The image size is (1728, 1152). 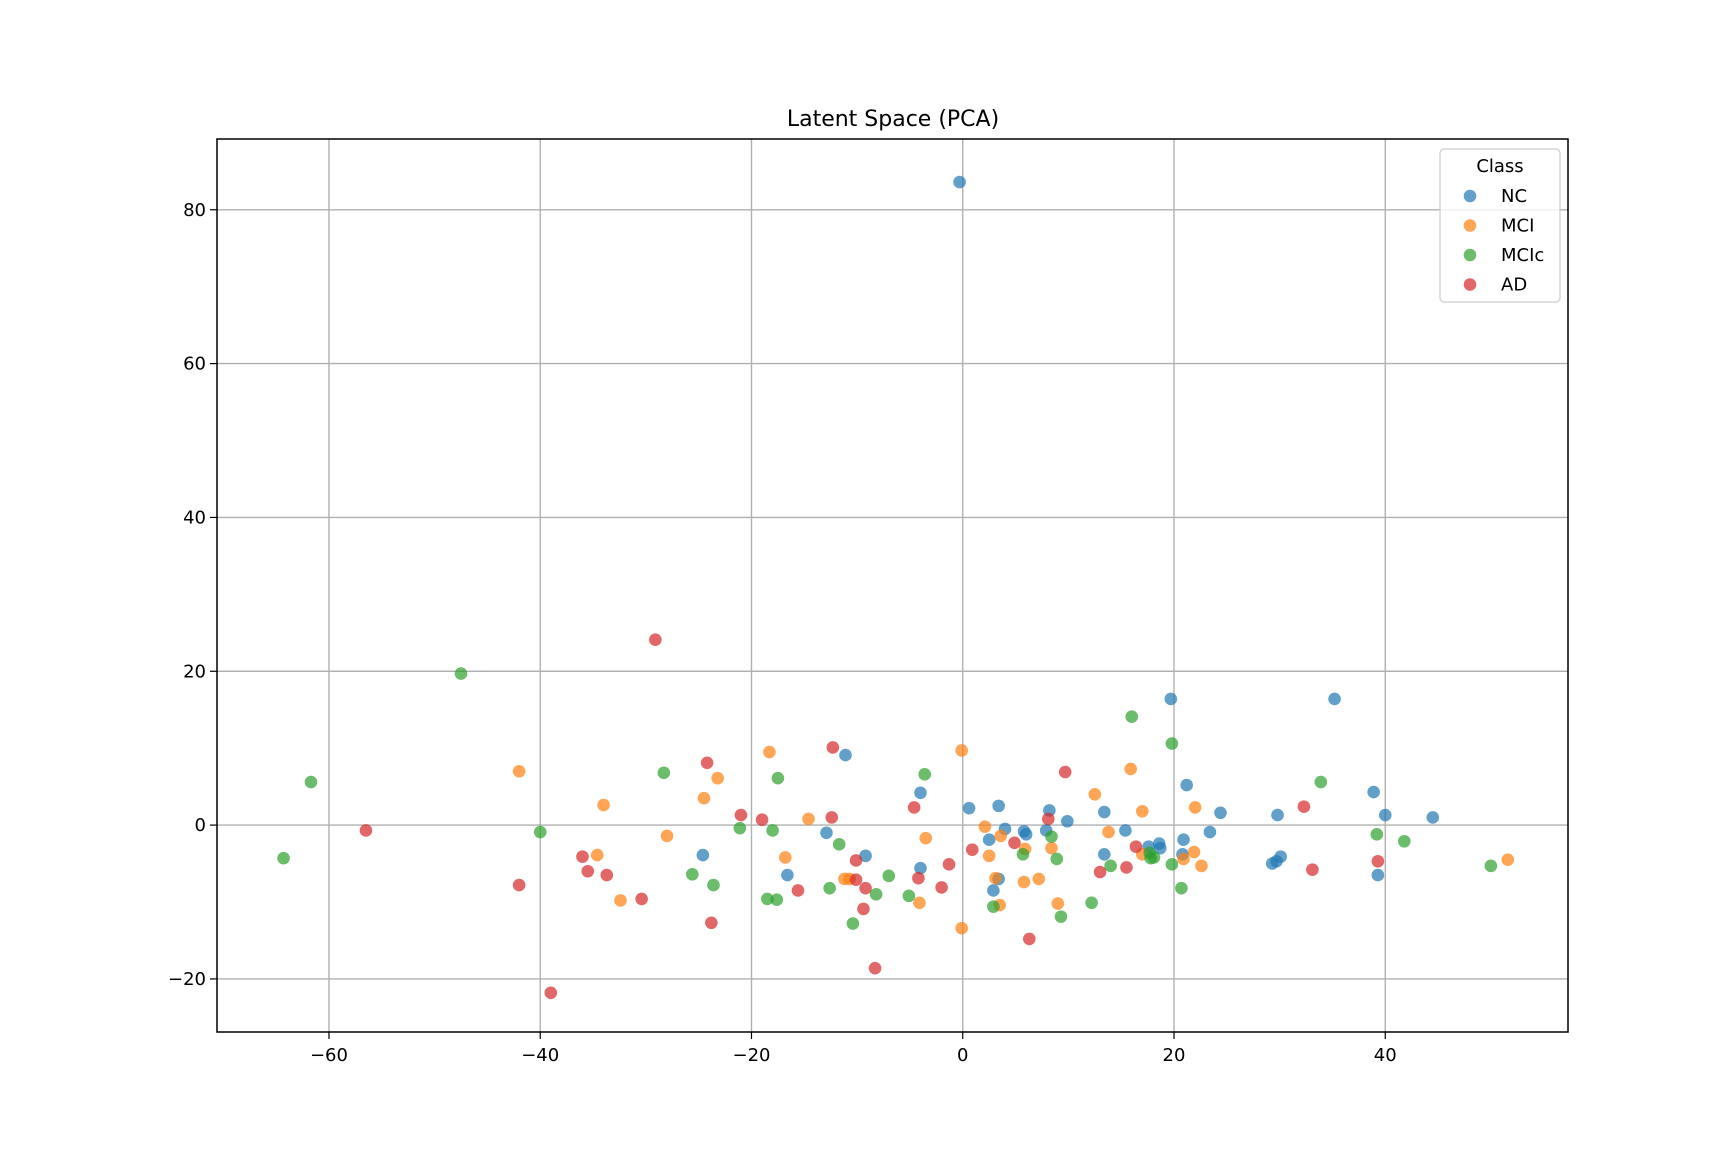 I want to click on legend-label: MCI, so click(x=1517, y=226).